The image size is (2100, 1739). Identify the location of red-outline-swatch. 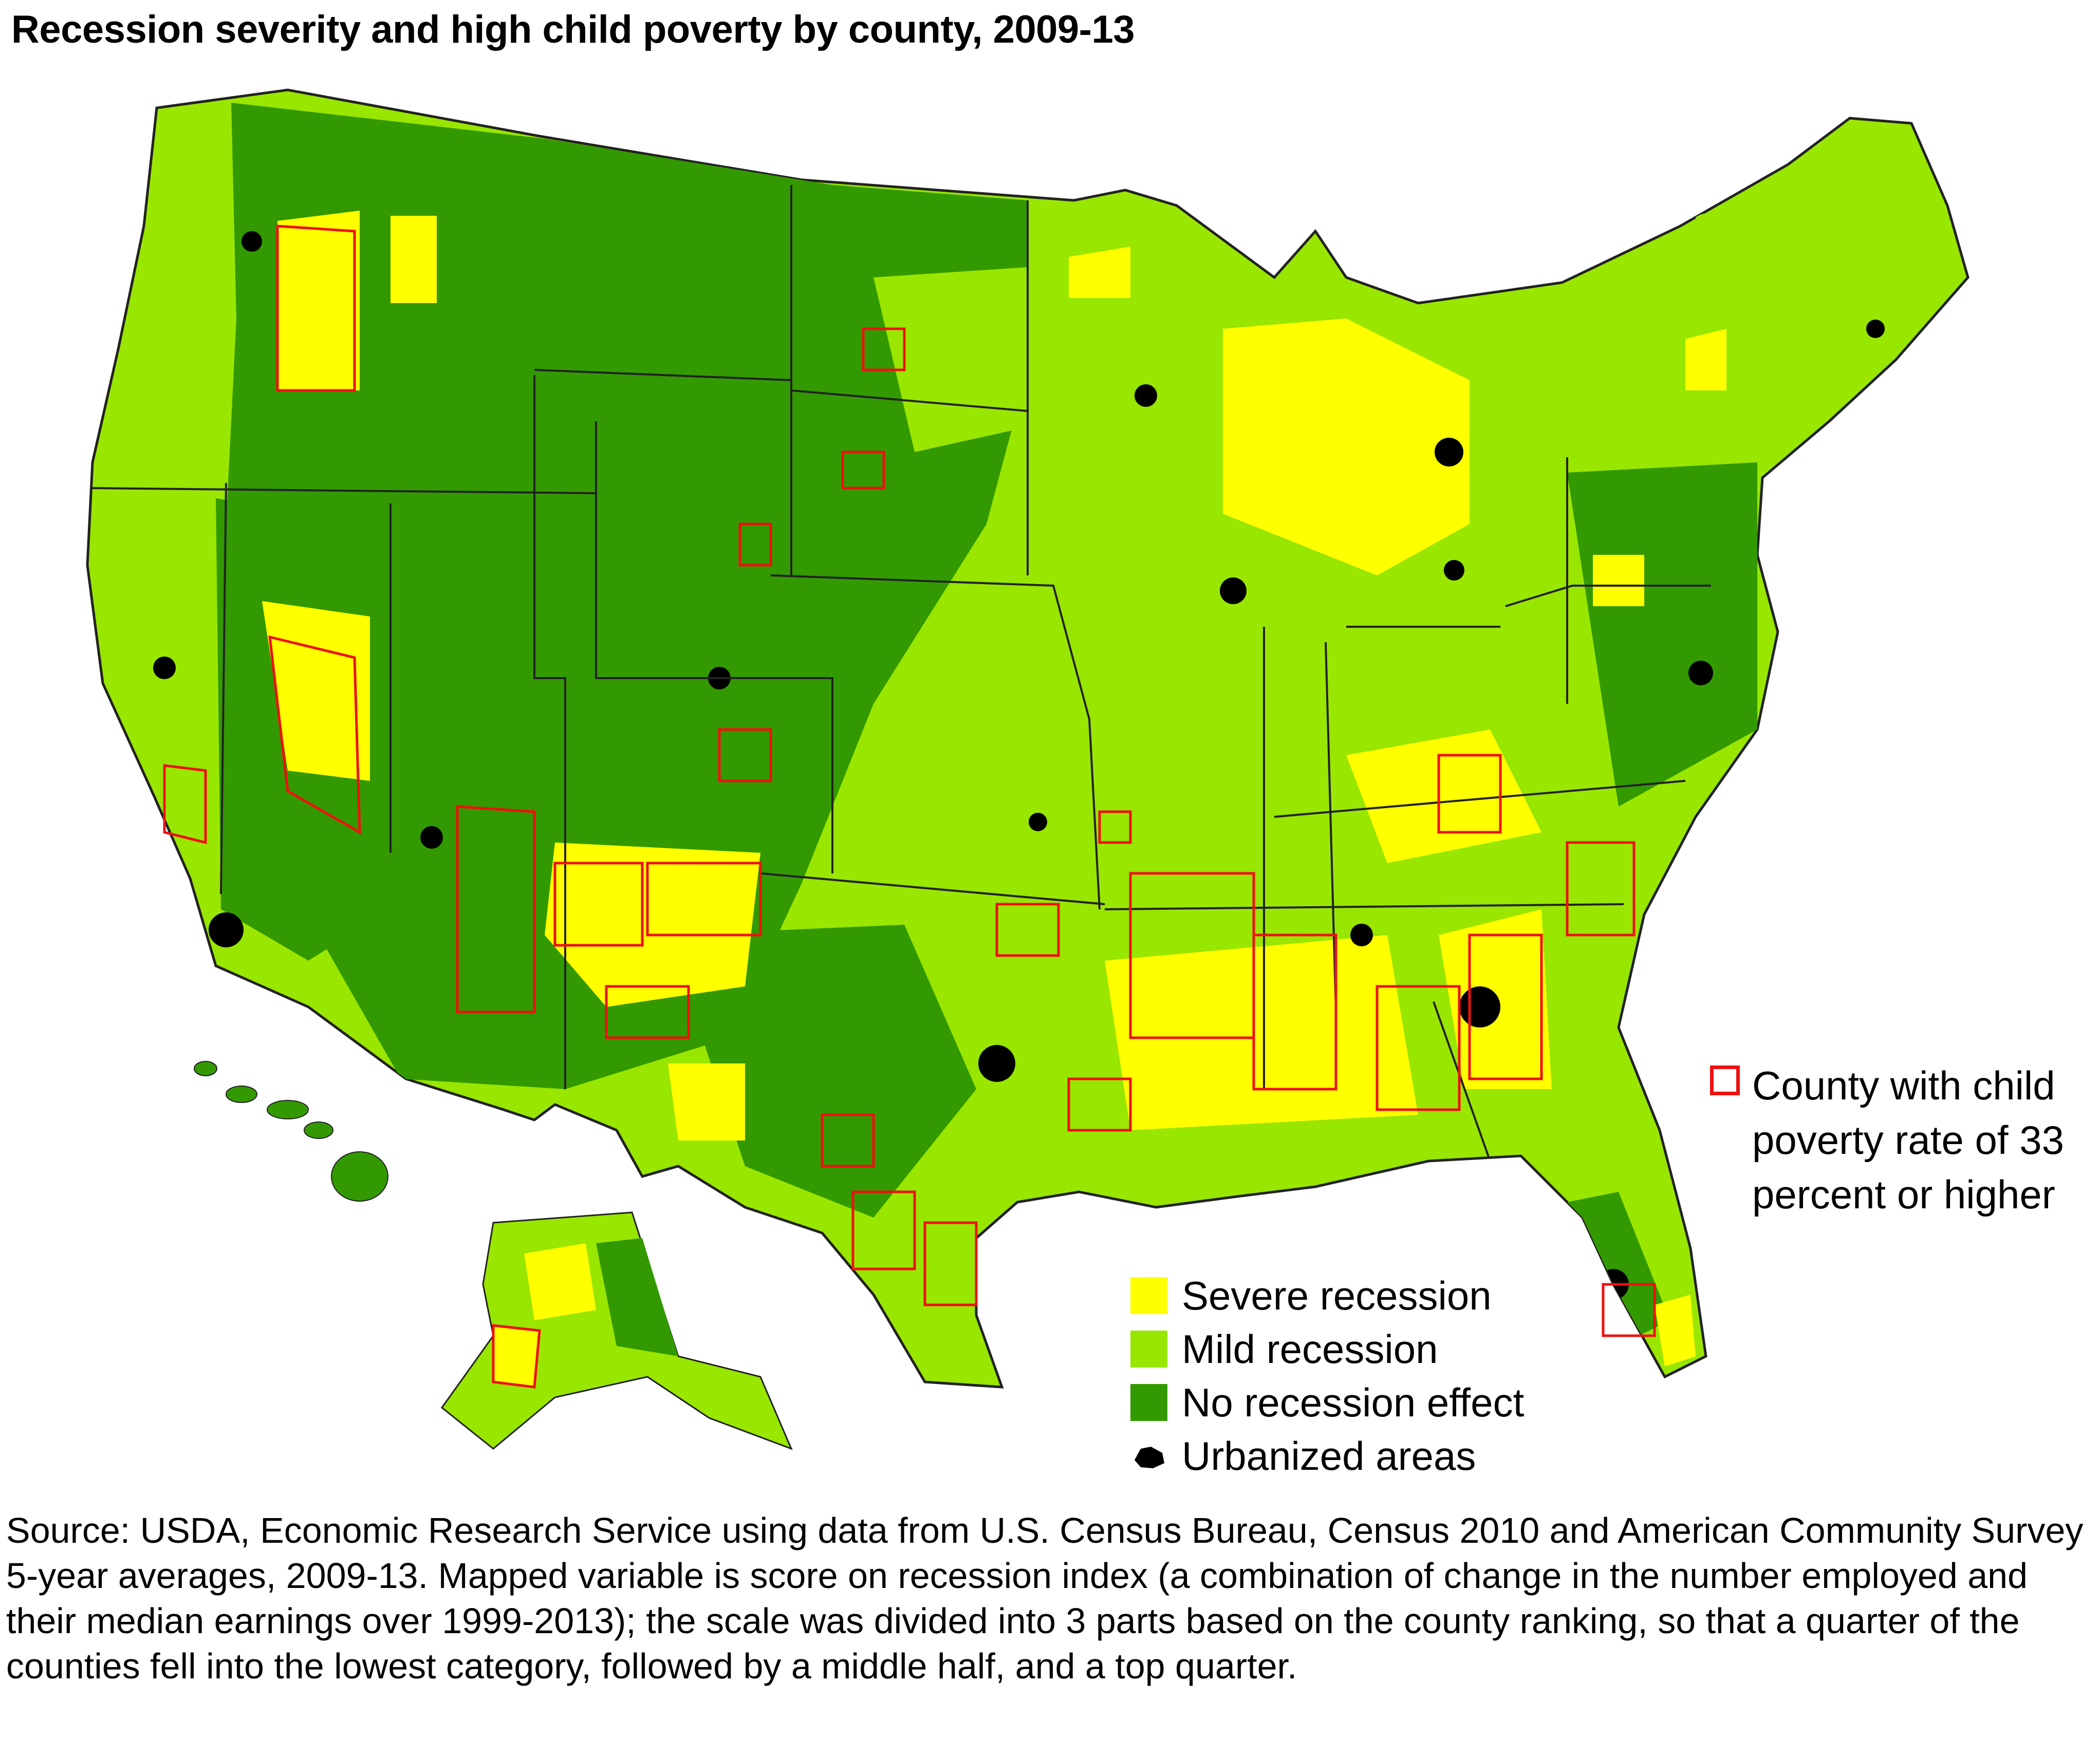
(1725, 1080).